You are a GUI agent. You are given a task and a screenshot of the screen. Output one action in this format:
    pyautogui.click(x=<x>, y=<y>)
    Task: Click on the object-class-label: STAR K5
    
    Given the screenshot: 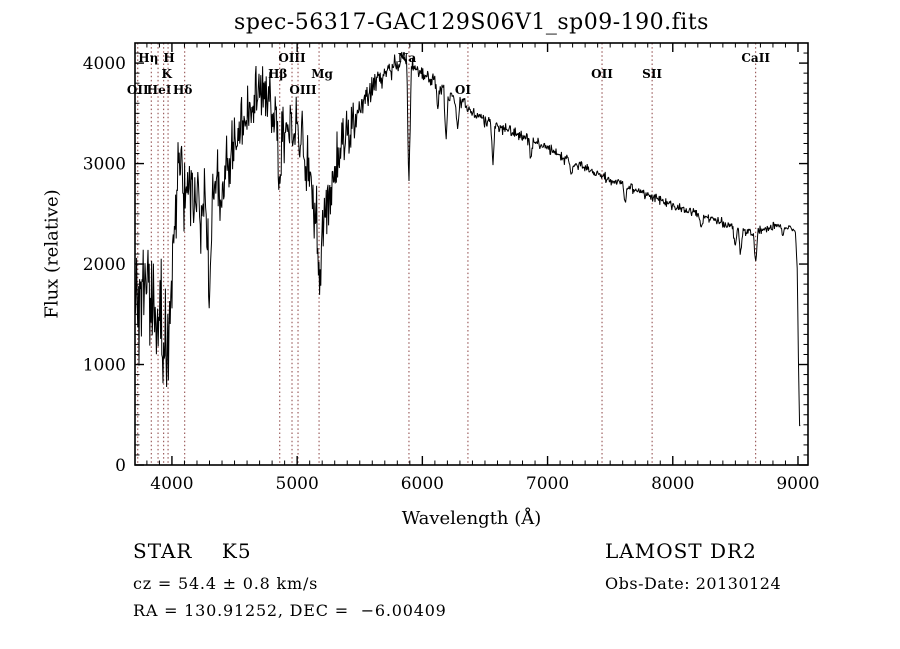 What is the action you would take?
    pyautogui.click(x=192, y=551)
    